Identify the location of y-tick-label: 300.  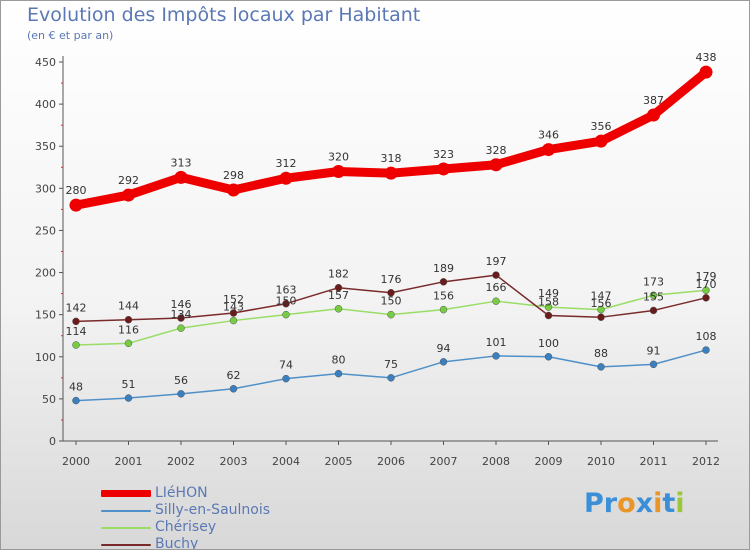
(45, 188).